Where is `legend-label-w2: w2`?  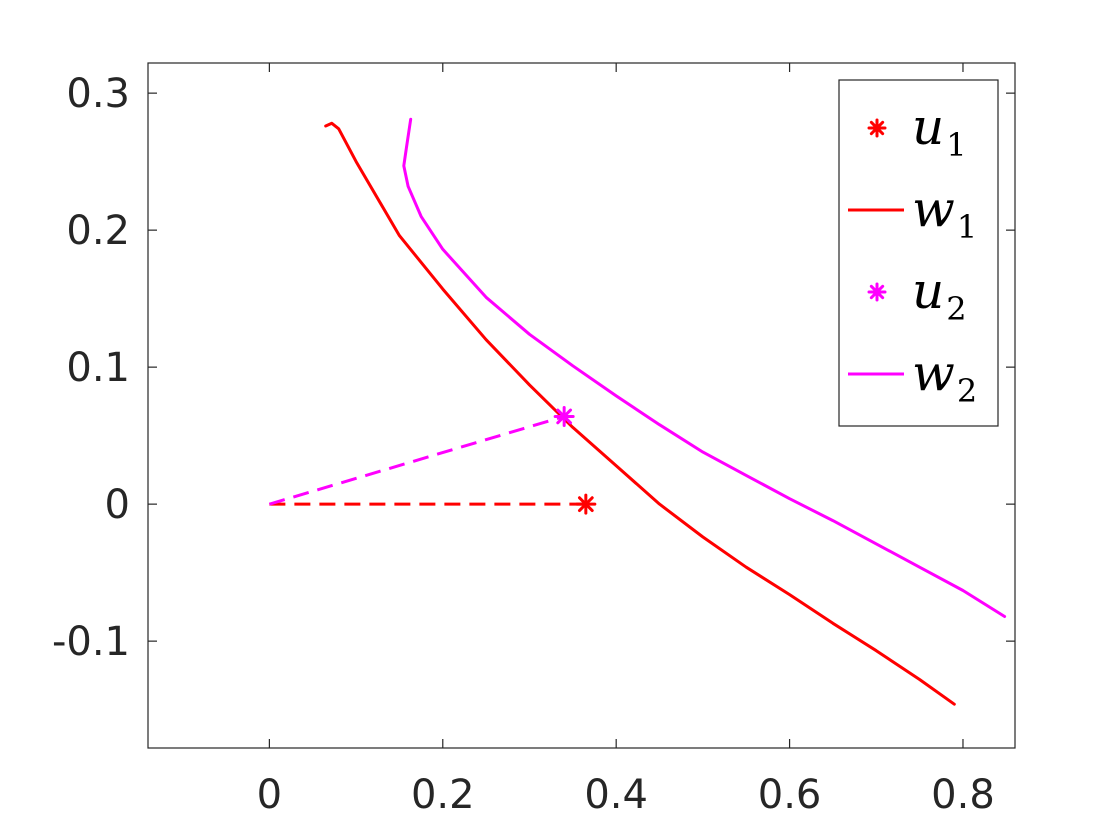 legend-label-w2: w2 is located at coordinates (944, 377).